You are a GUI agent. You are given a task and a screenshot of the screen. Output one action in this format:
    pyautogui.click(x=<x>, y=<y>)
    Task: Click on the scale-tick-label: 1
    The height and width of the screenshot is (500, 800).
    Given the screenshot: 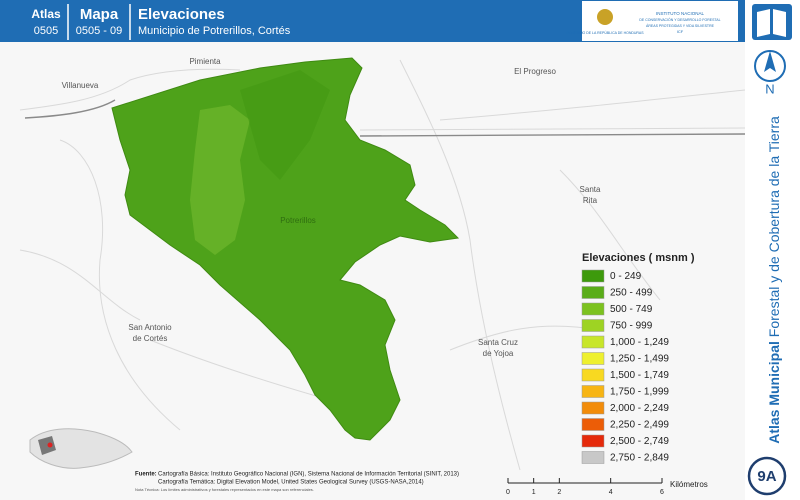 What is the action you would take?
    pyautogui.click(x=534, y=492)
    